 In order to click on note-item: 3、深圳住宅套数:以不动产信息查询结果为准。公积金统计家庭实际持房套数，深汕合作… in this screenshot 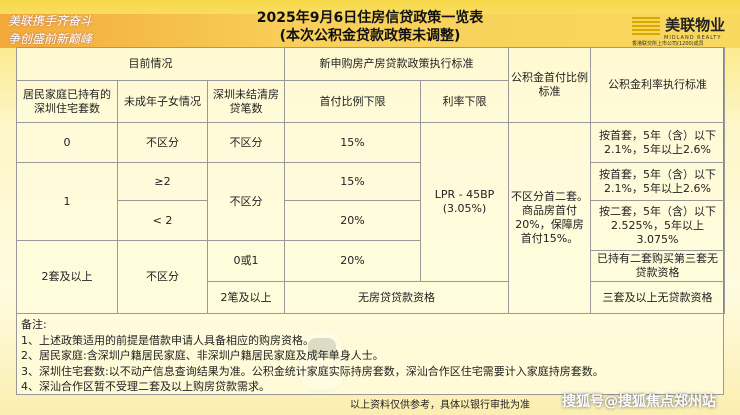, I will do `click(312, 371)`.